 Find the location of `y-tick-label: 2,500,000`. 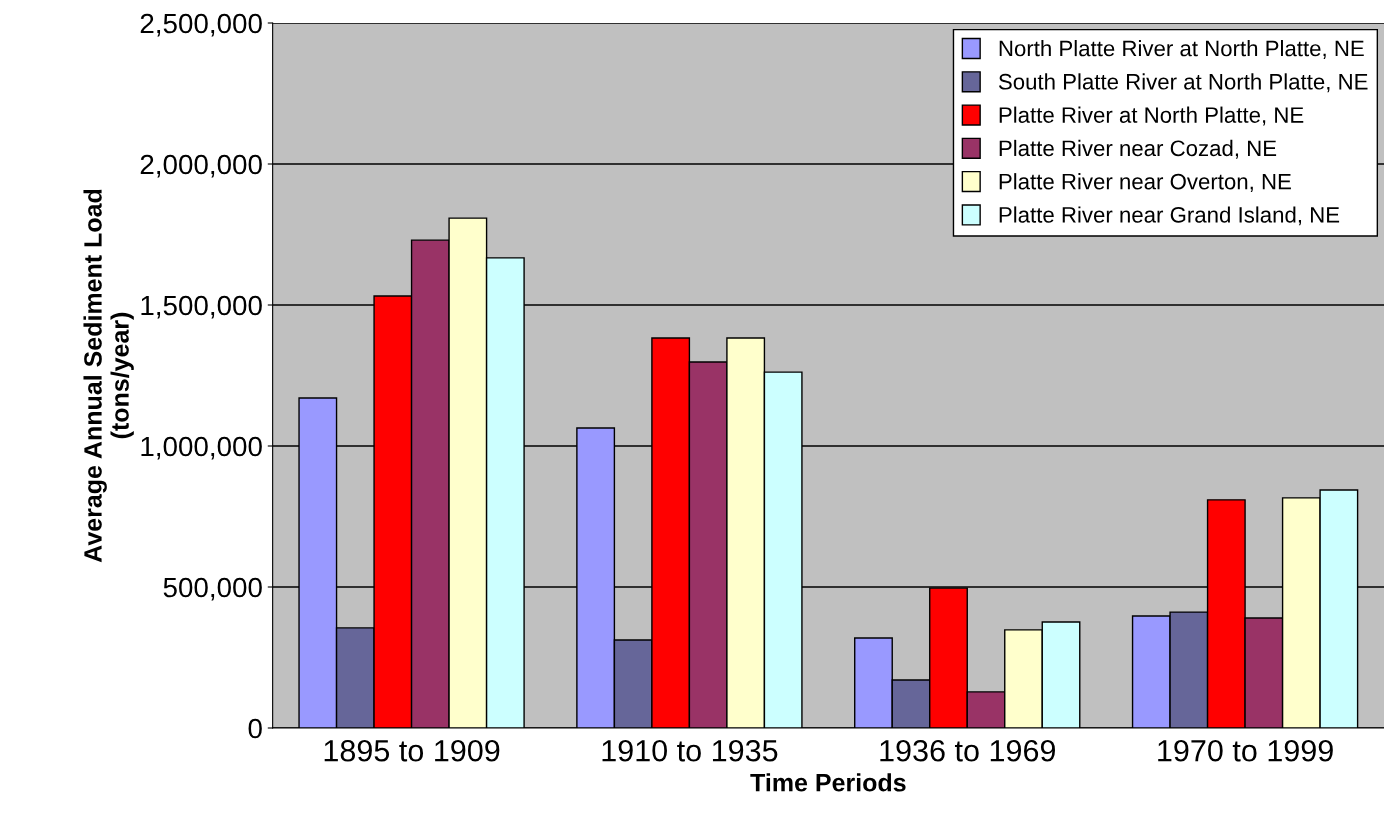

y-tick-label: 2,500,000 is located at coordinates (201, 25).